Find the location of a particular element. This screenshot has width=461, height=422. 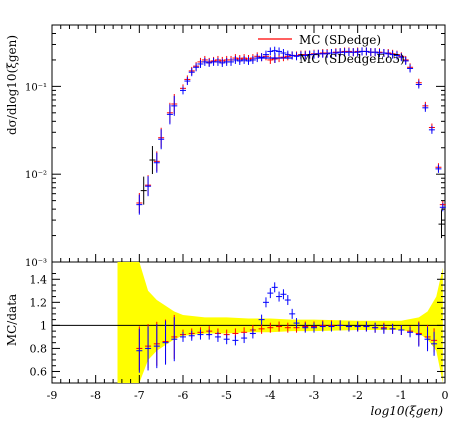

y-tick-label-ratio: 1 is located at coordinates (43, 325).